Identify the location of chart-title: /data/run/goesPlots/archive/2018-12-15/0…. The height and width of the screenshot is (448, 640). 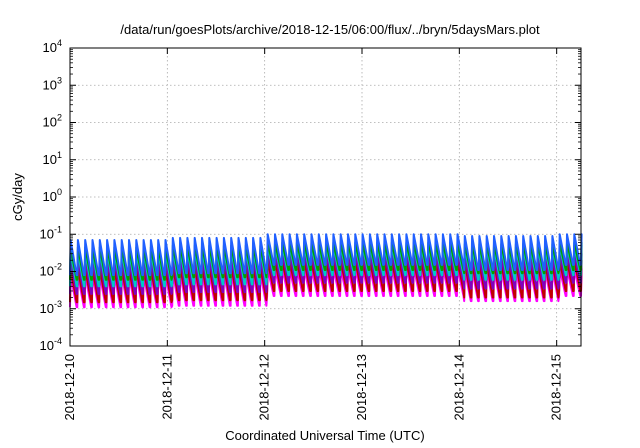
(330, 29).